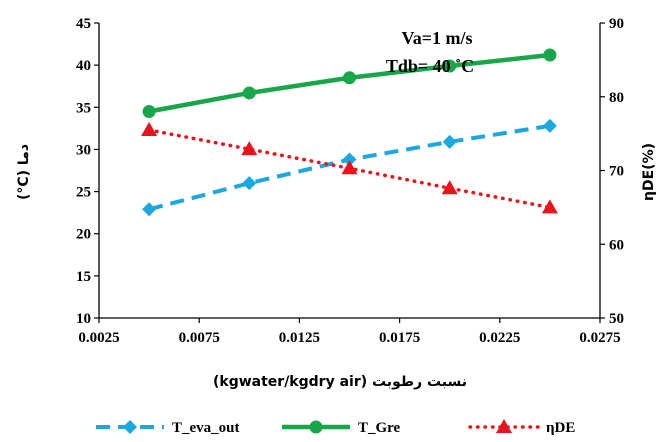 This screenshot has width=665, height=442. Describe the element at coordinates (83, 66) in the screenshot. I see `y-left-tick-label: 40` at that location.